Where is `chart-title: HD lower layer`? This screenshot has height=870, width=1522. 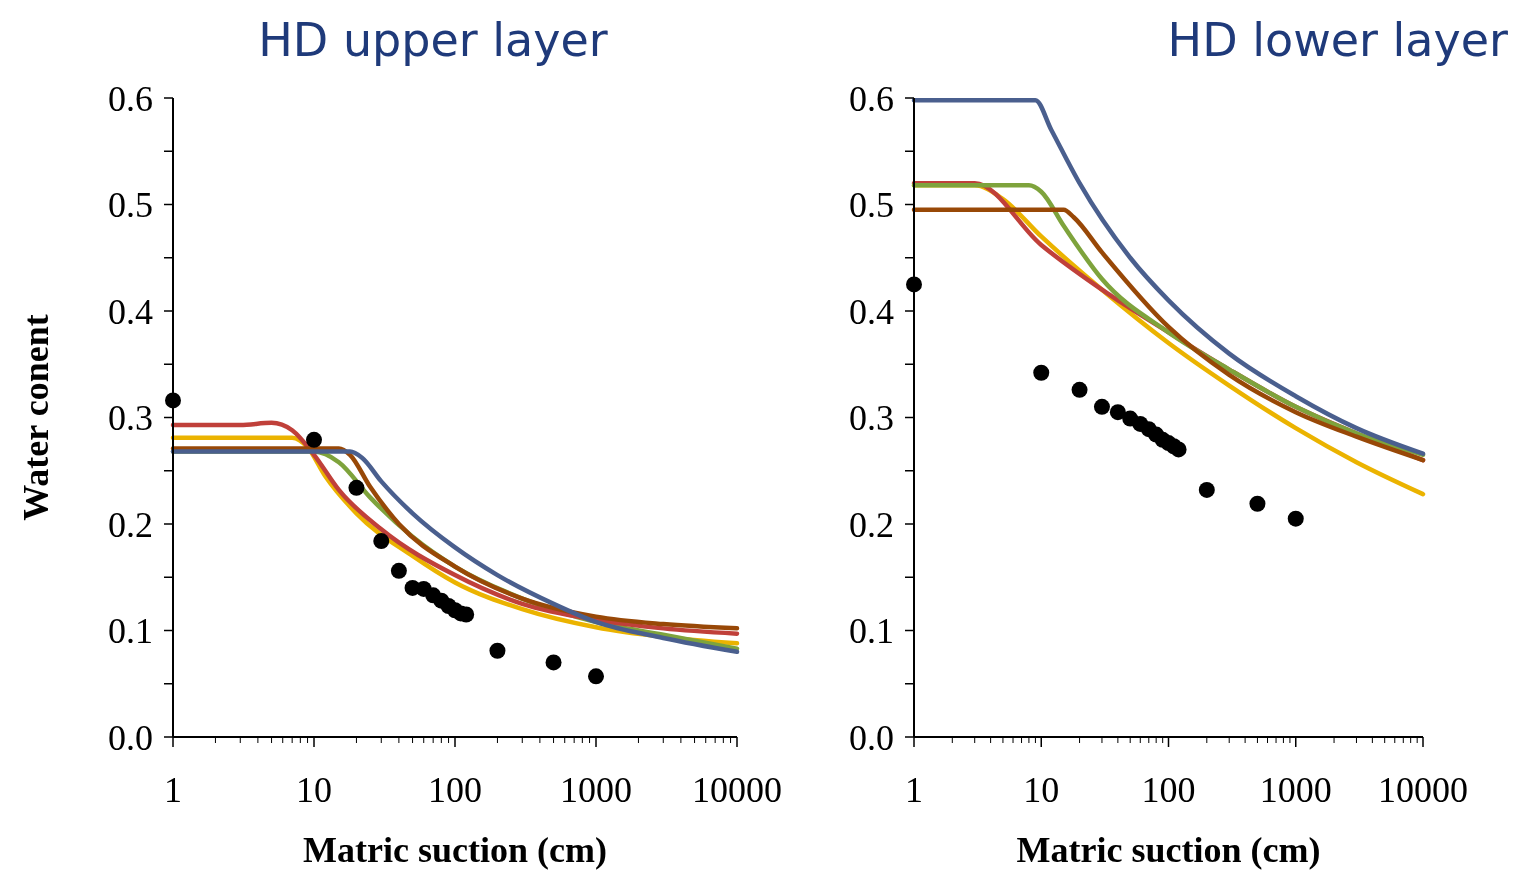 chart-title: HD lower layer is located at coordinates (1338, 40).